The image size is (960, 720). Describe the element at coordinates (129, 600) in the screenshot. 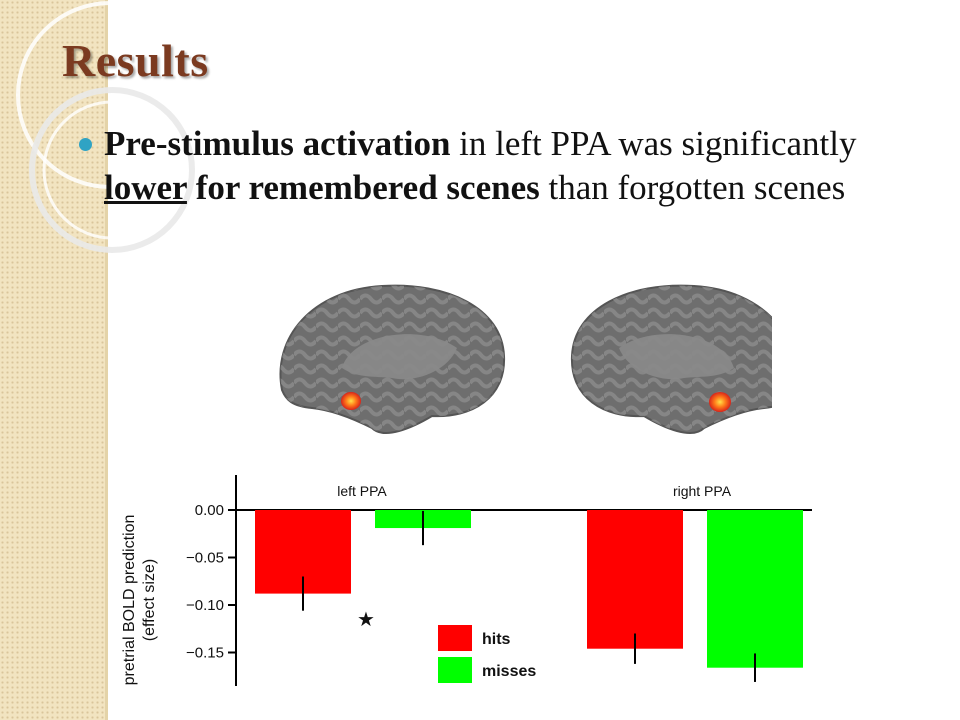

I see `y-axis-label: pretrial BOLD prediction` at that location.